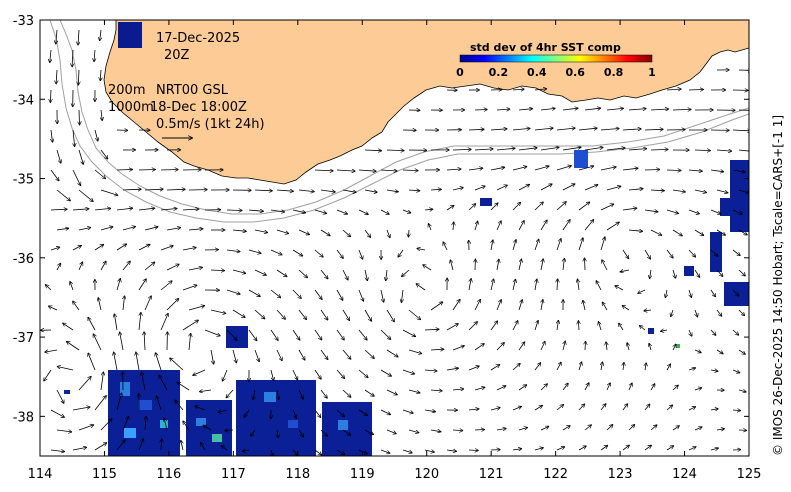 The width and height of the screenshot is (791, 492). I want to click on colorbar-title: std dev of 4hr SST comp, so click(545, 47).